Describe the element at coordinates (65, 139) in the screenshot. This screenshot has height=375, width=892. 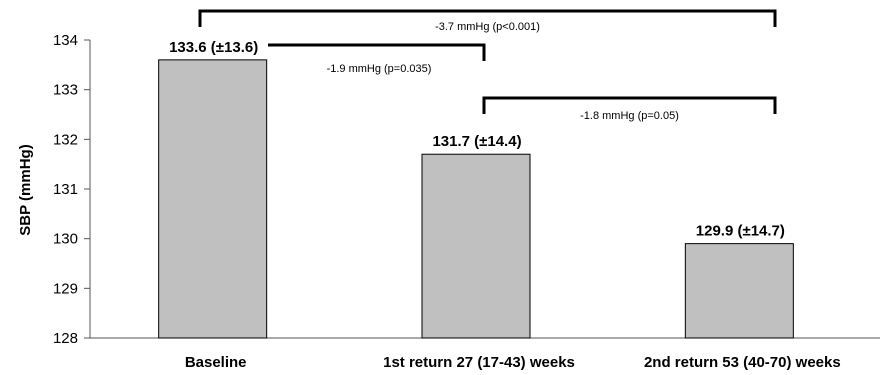
I see `y-tick-label: 132` at that location.